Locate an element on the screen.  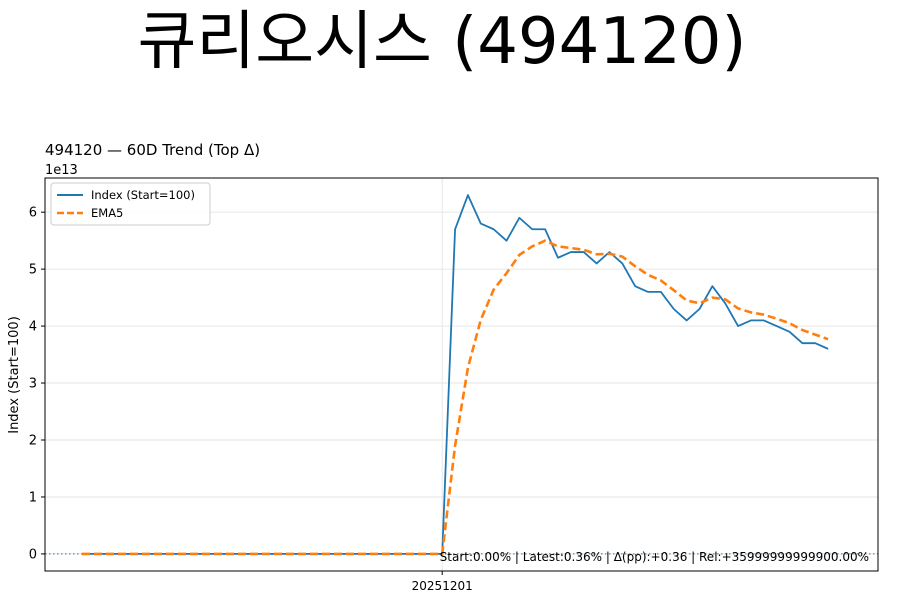
legend: Index (Start=100) EMA5 is located at coordinates (130, 204).